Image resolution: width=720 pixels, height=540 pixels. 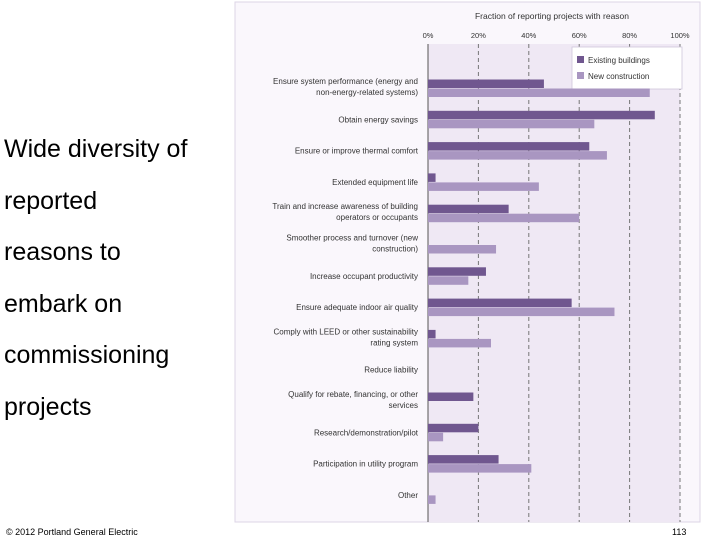 What do you see at coordinates (618, 76) in the screenshot?
I see `legend-label: New construction` at bounding box center [618, 76].